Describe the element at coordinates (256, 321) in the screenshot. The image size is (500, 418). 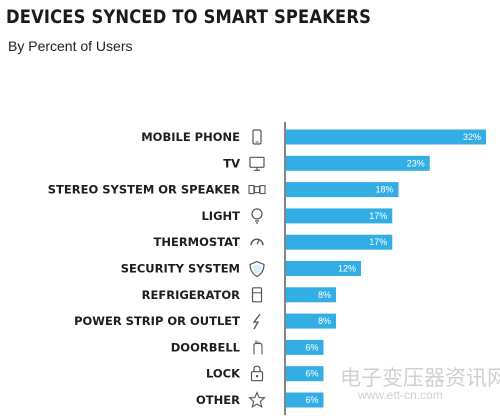
I see `plug-icon` at that location.